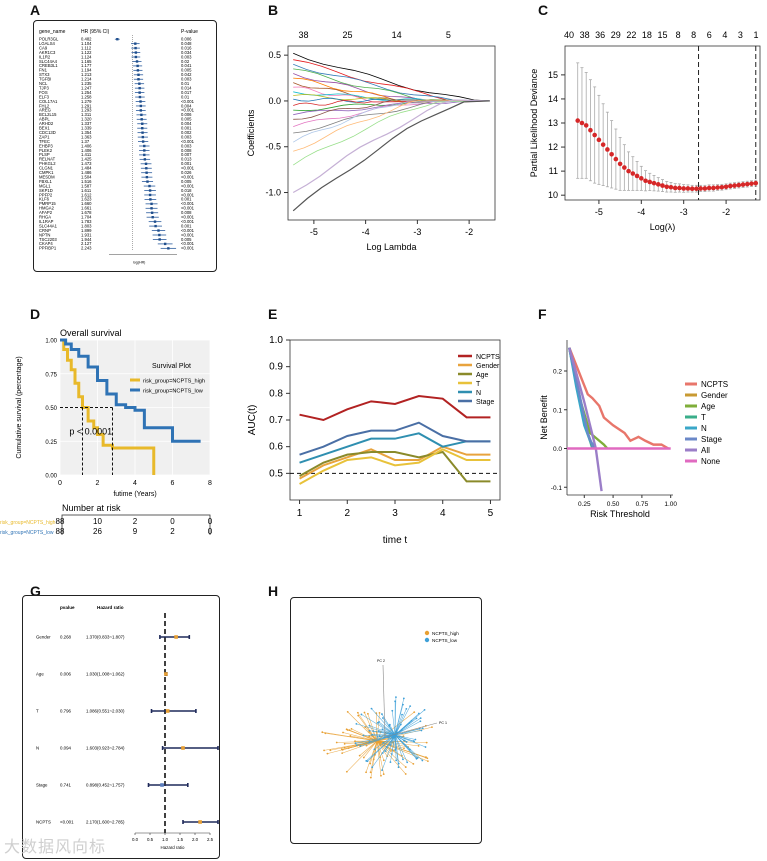  Describe the element at coordinates (48, 114) in the screenshot. I see `row-gene-label: BCL2L15` at that location.